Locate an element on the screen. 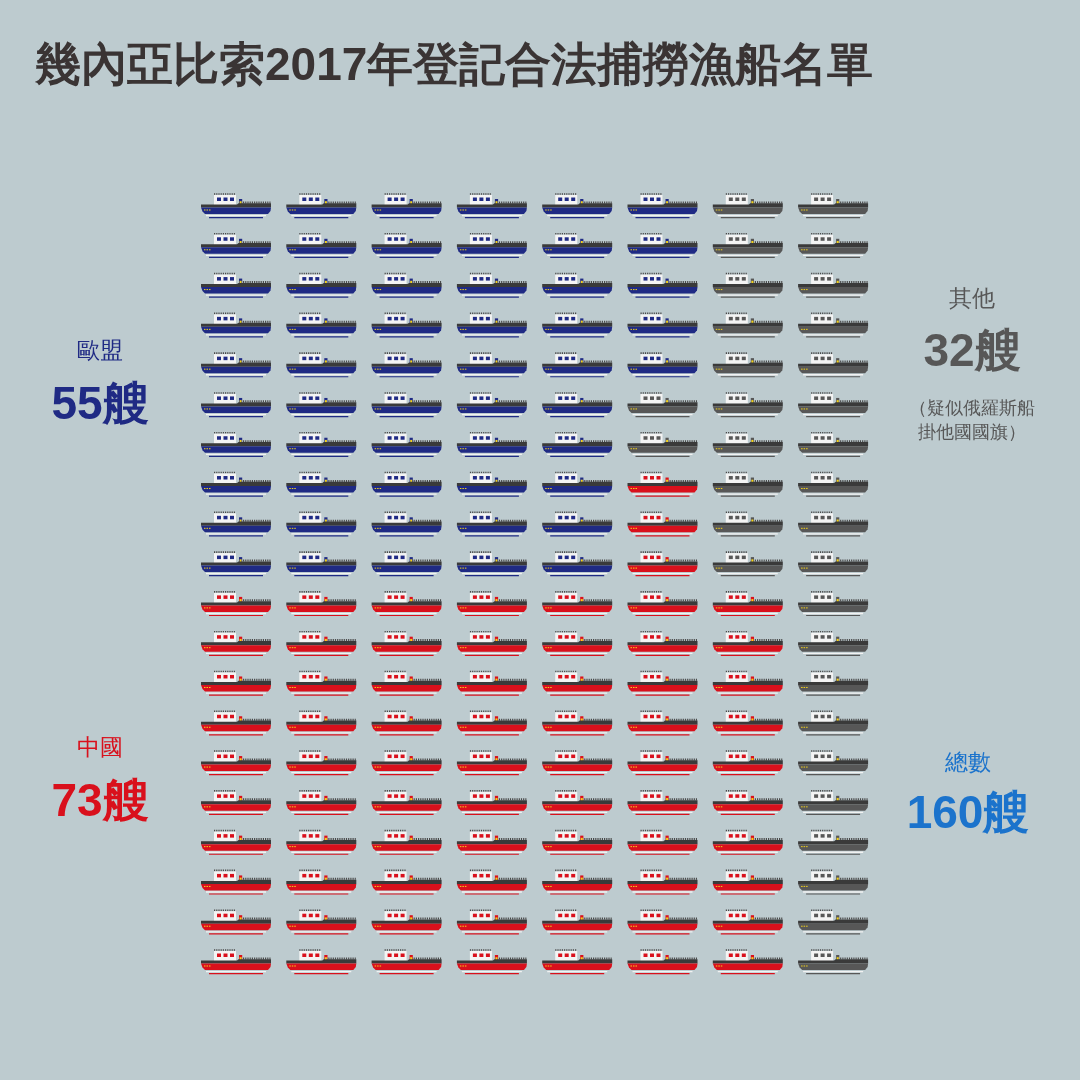 Image resolution: width=1080 pixels, height=1080 pixels. label-value: 73艘 is located at coordinates (100, 800).